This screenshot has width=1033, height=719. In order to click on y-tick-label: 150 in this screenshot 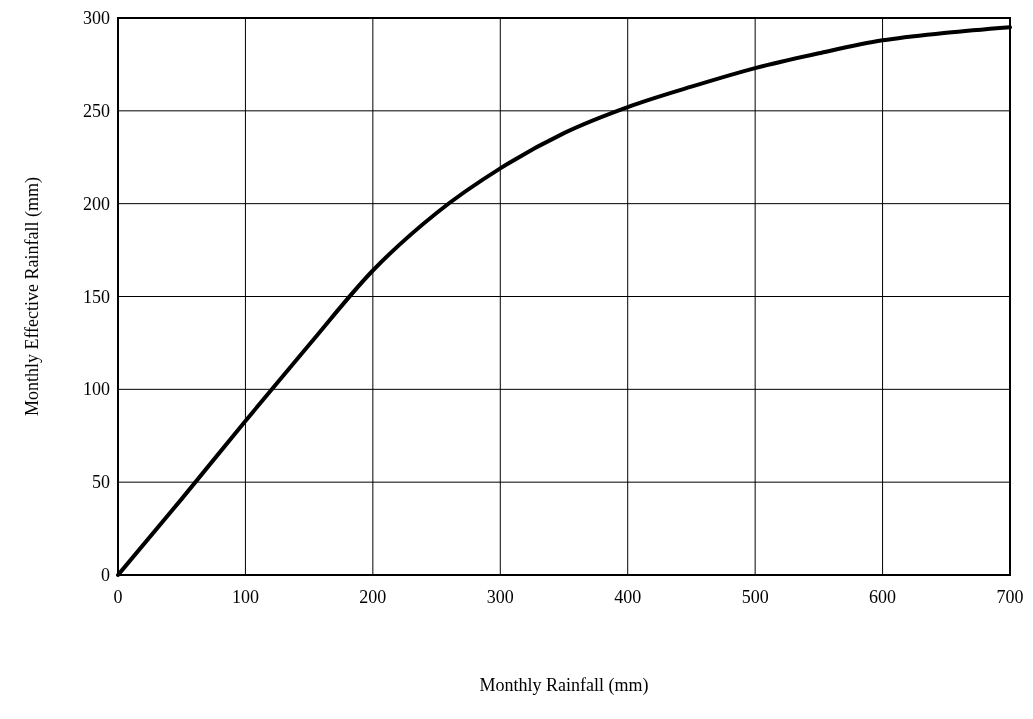, I will do `click(96, 296)`.